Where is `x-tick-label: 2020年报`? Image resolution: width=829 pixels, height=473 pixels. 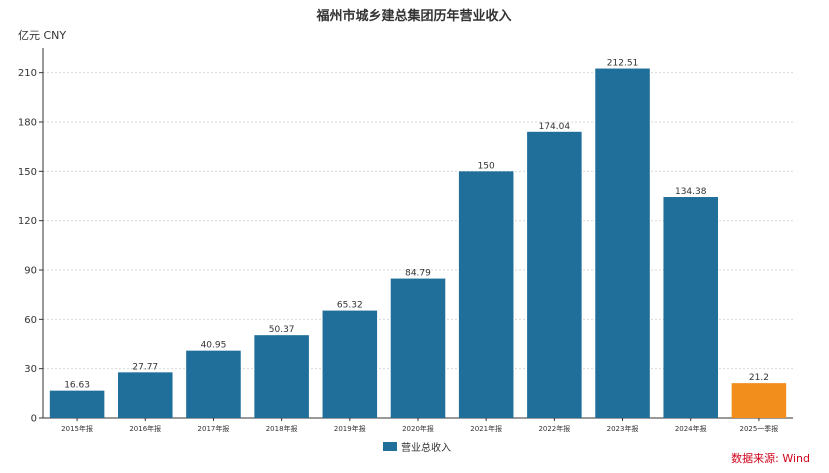 x-tick-label: 2020年报 is located at coordinates (418, 428).